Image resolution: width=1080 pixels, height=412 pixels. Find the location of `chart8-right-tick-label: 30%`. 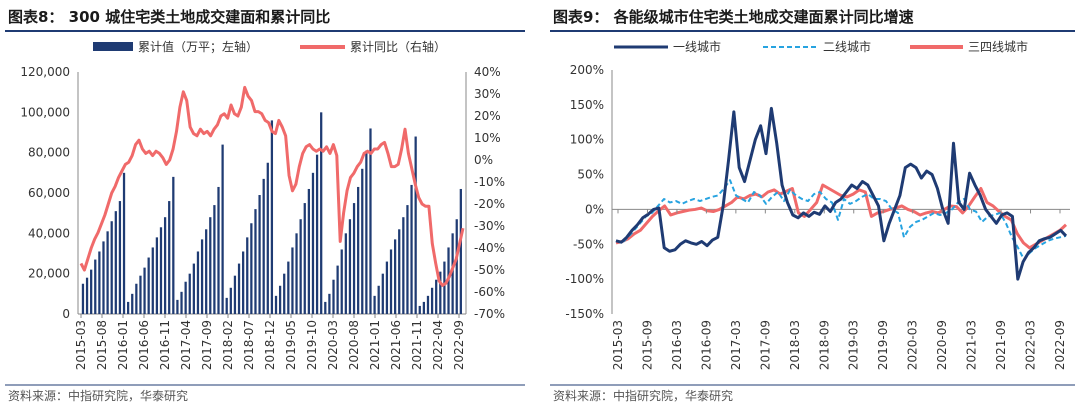

chart8-right-tick-label: 30% is located at coordinates (487, 94).